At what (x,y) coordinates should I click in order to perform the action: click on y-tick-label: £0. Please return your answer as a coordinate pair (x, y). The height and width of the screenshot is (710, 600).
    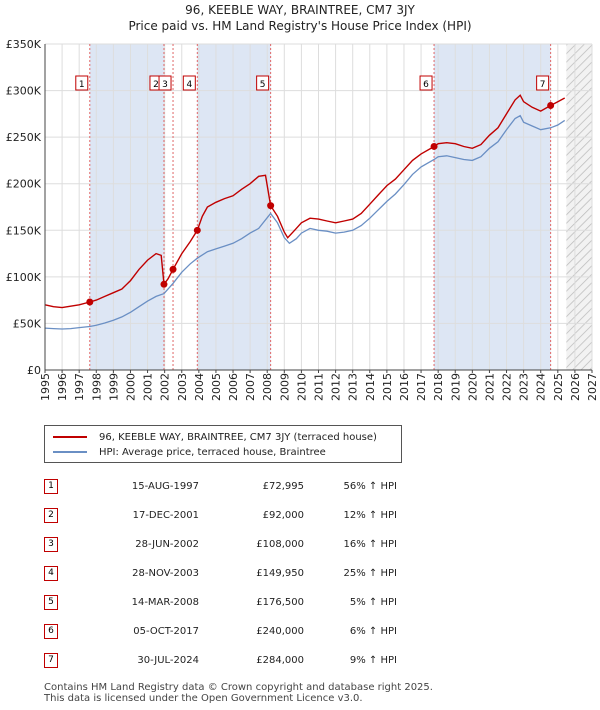
    Looking at the image, I should click on (34, 370).